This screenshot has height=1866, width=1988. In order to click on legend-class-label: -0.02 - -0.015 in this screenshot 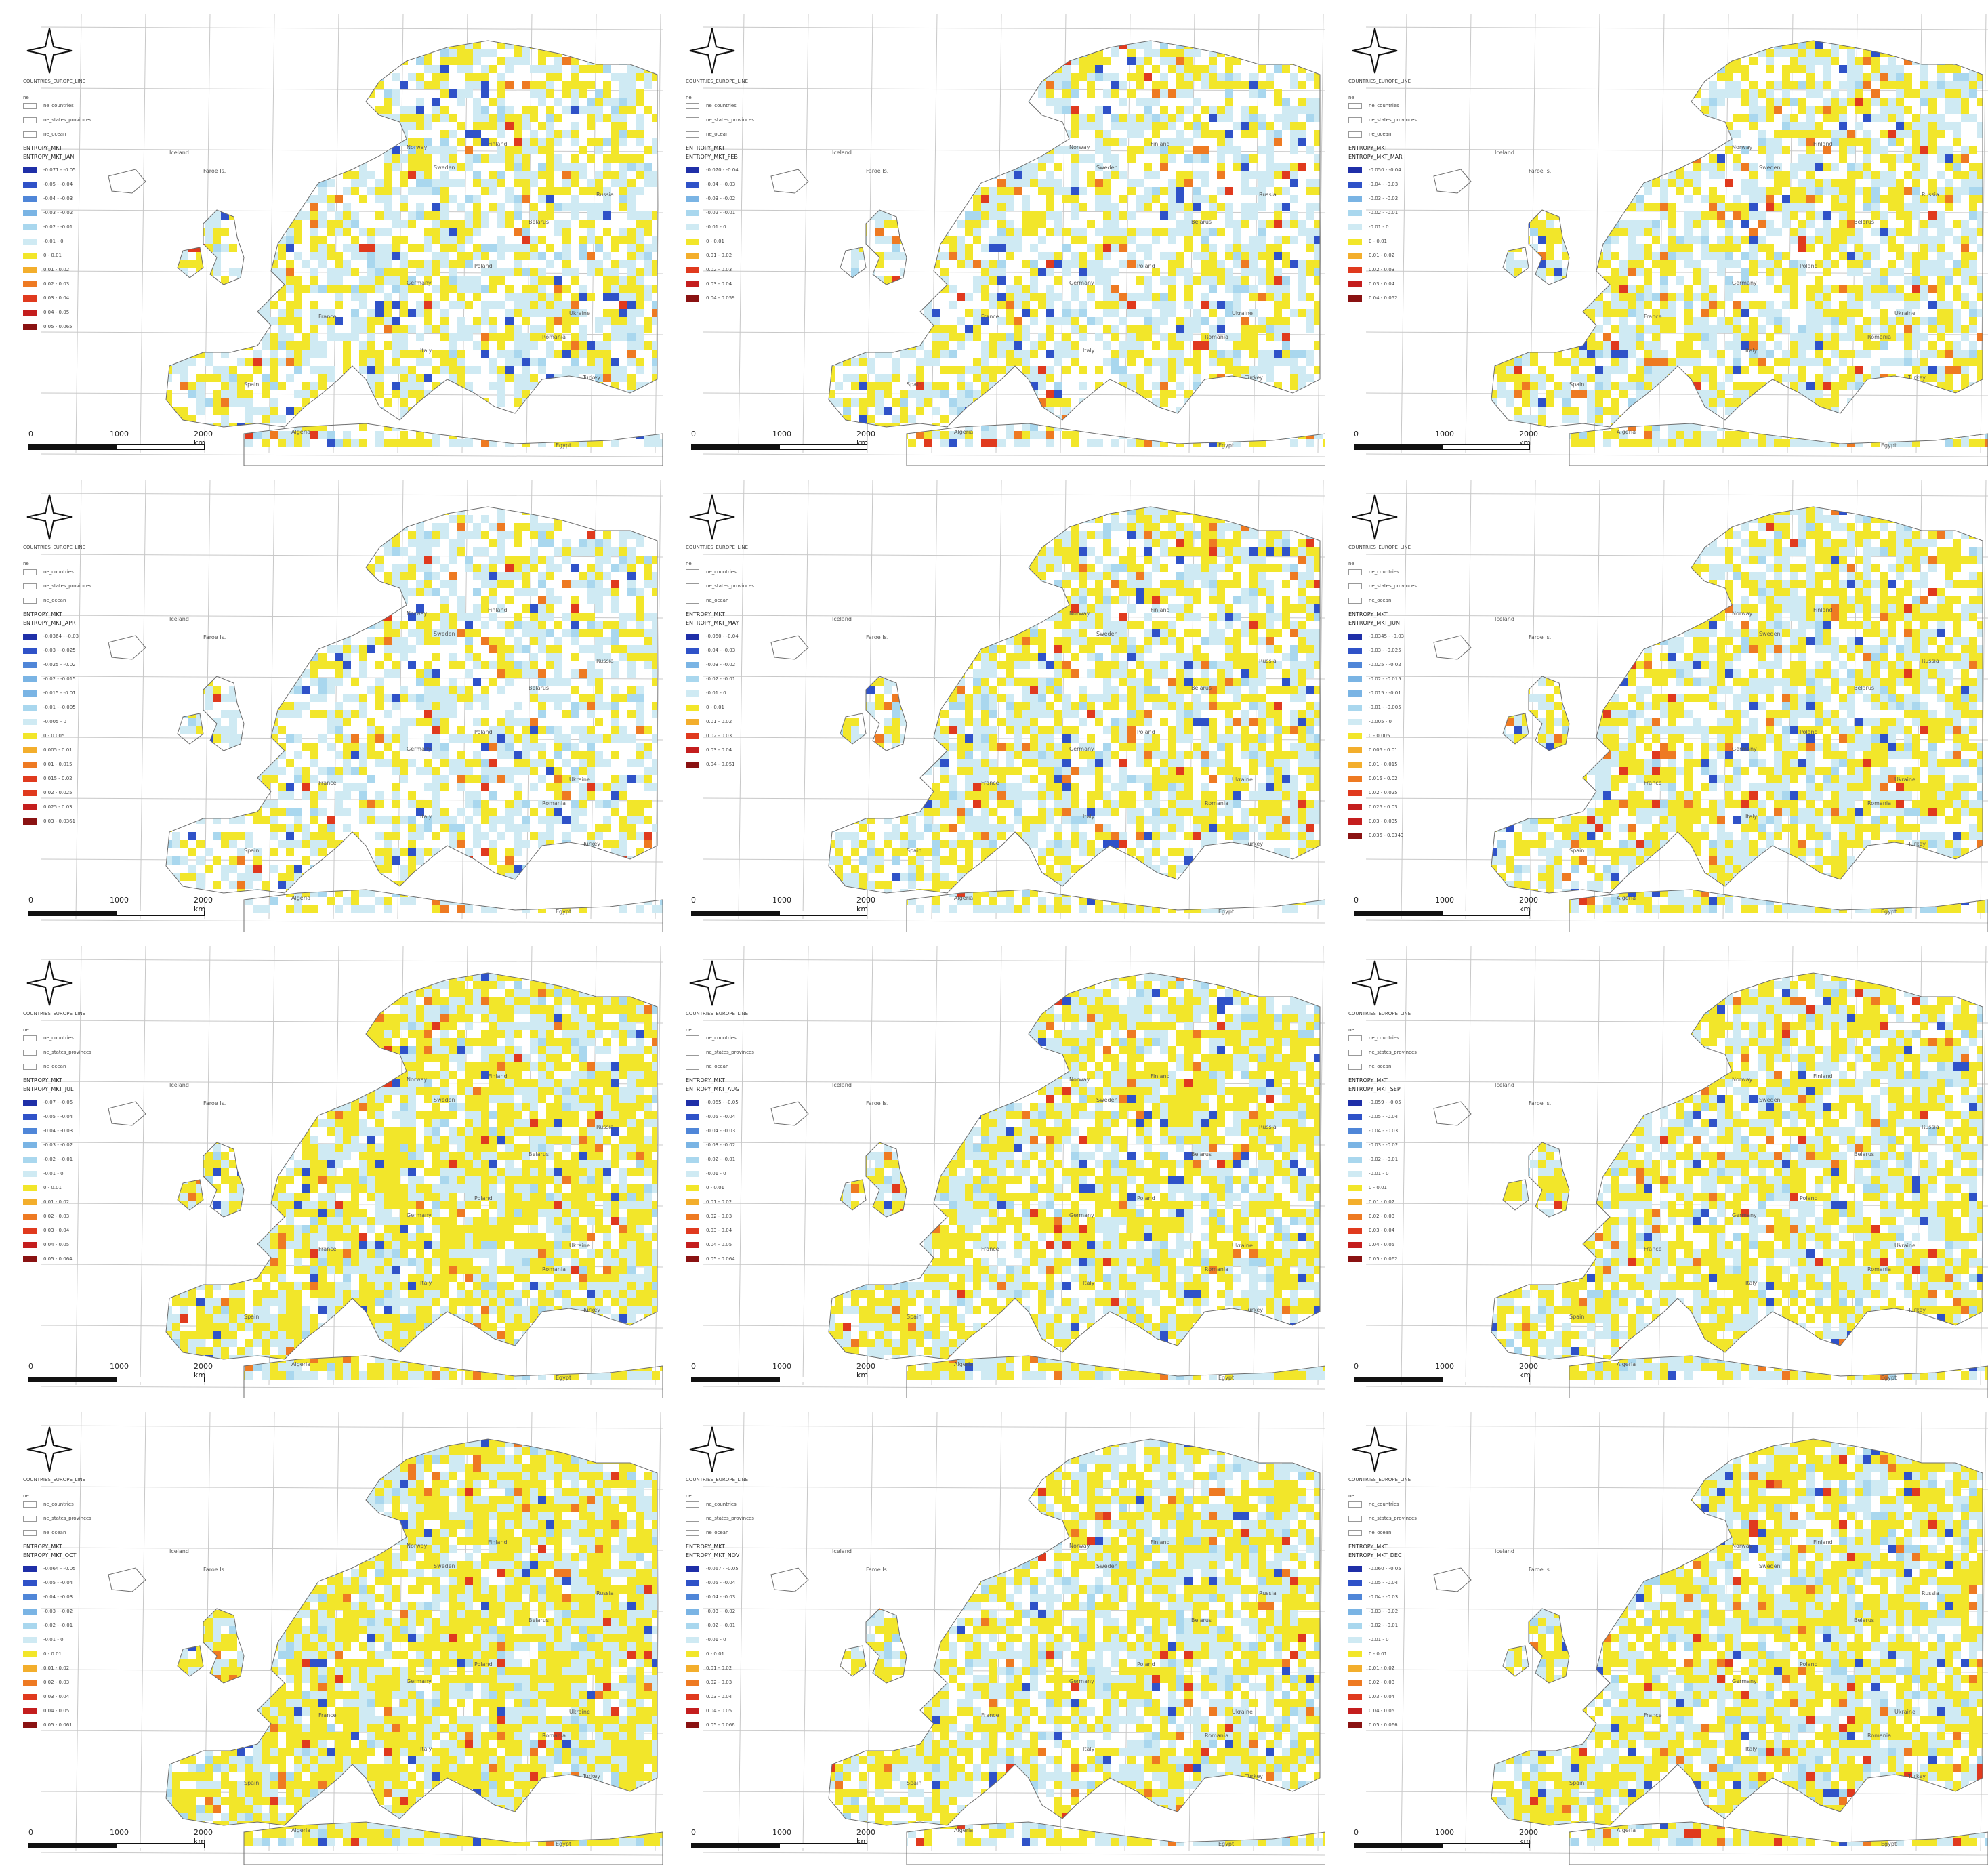, I will do `click(59, 679)`.